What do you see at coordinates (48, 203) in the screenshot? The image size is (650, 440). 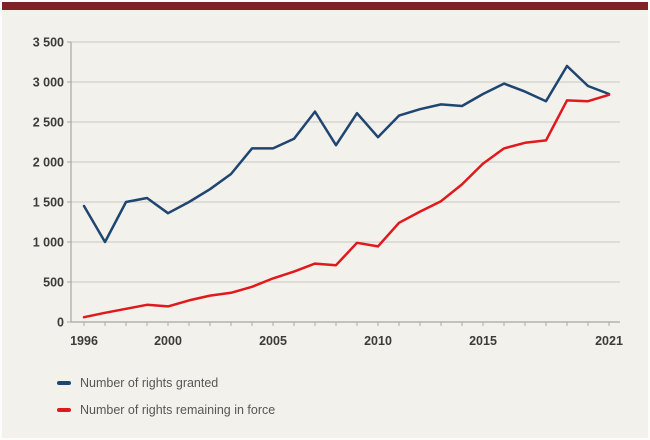 I see `y-tick-label: 1 500` at bounding box center [48, 203].